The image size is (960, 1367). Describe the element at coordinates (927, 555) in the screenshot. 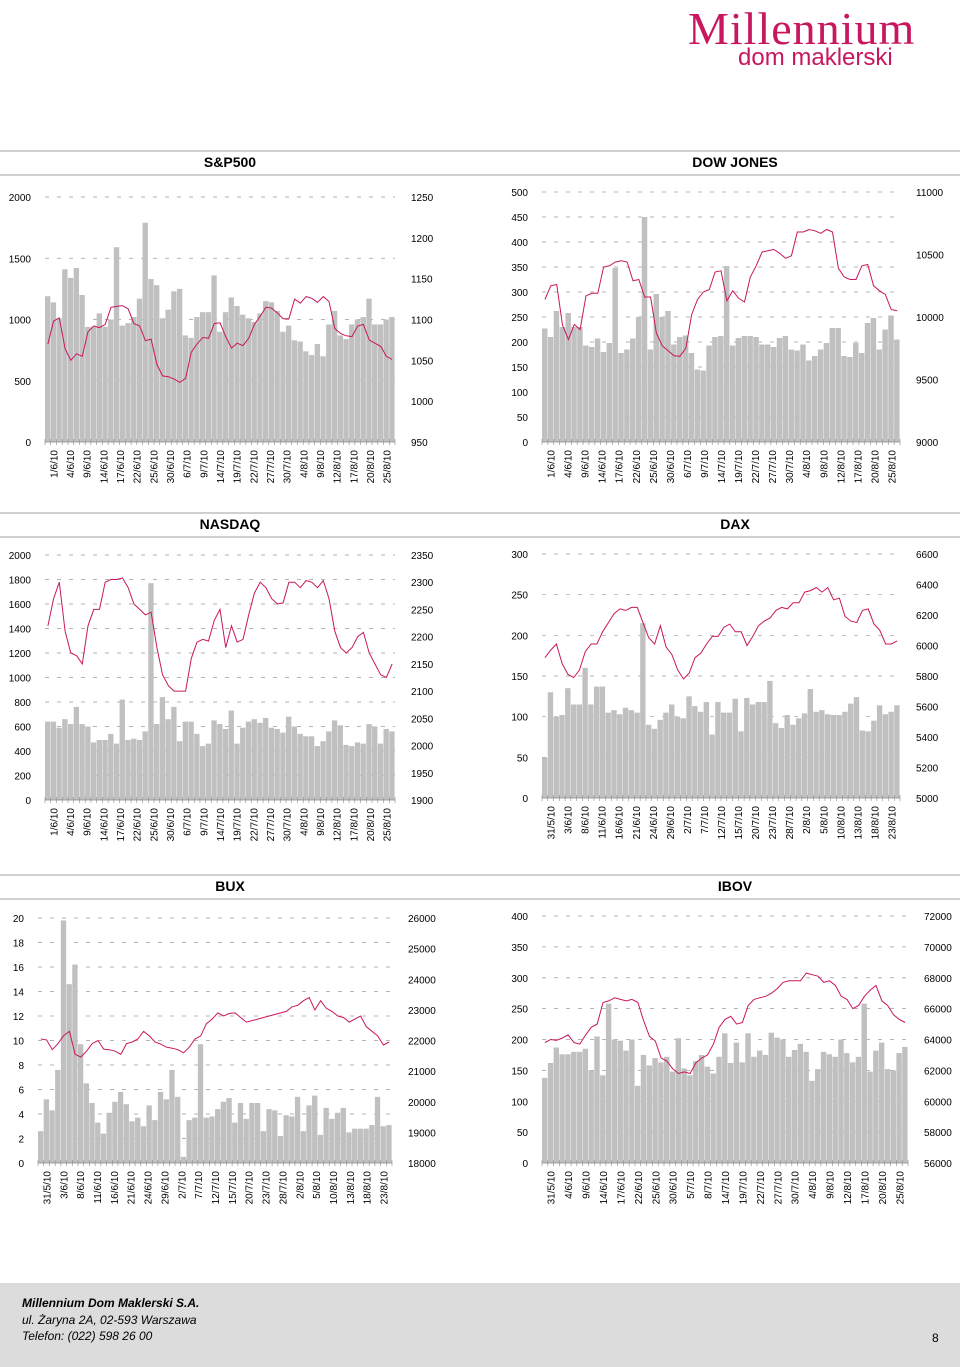

I see `y2-tick-label: 6600` at that location.